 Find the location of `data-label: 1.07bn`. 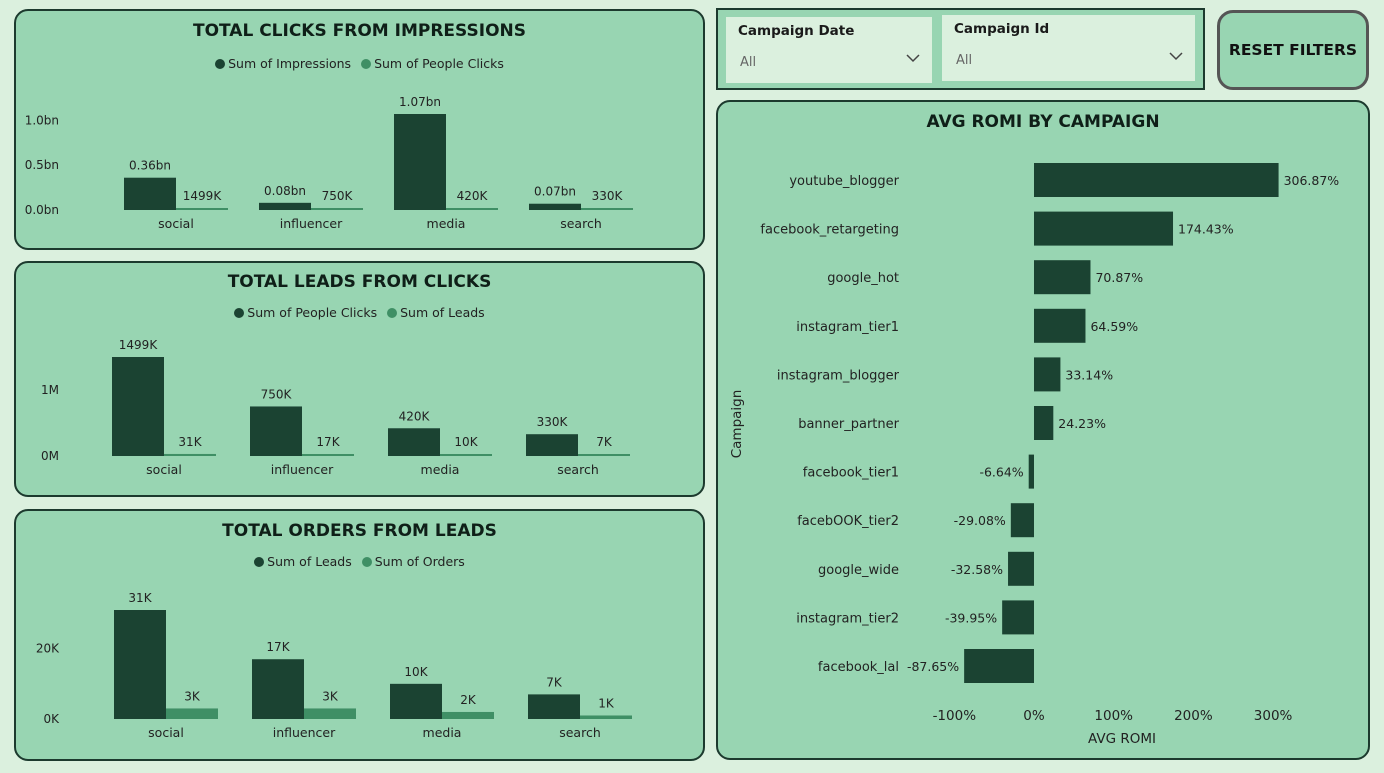

data-label: 1.07bn is located at coordinates (420, 102).